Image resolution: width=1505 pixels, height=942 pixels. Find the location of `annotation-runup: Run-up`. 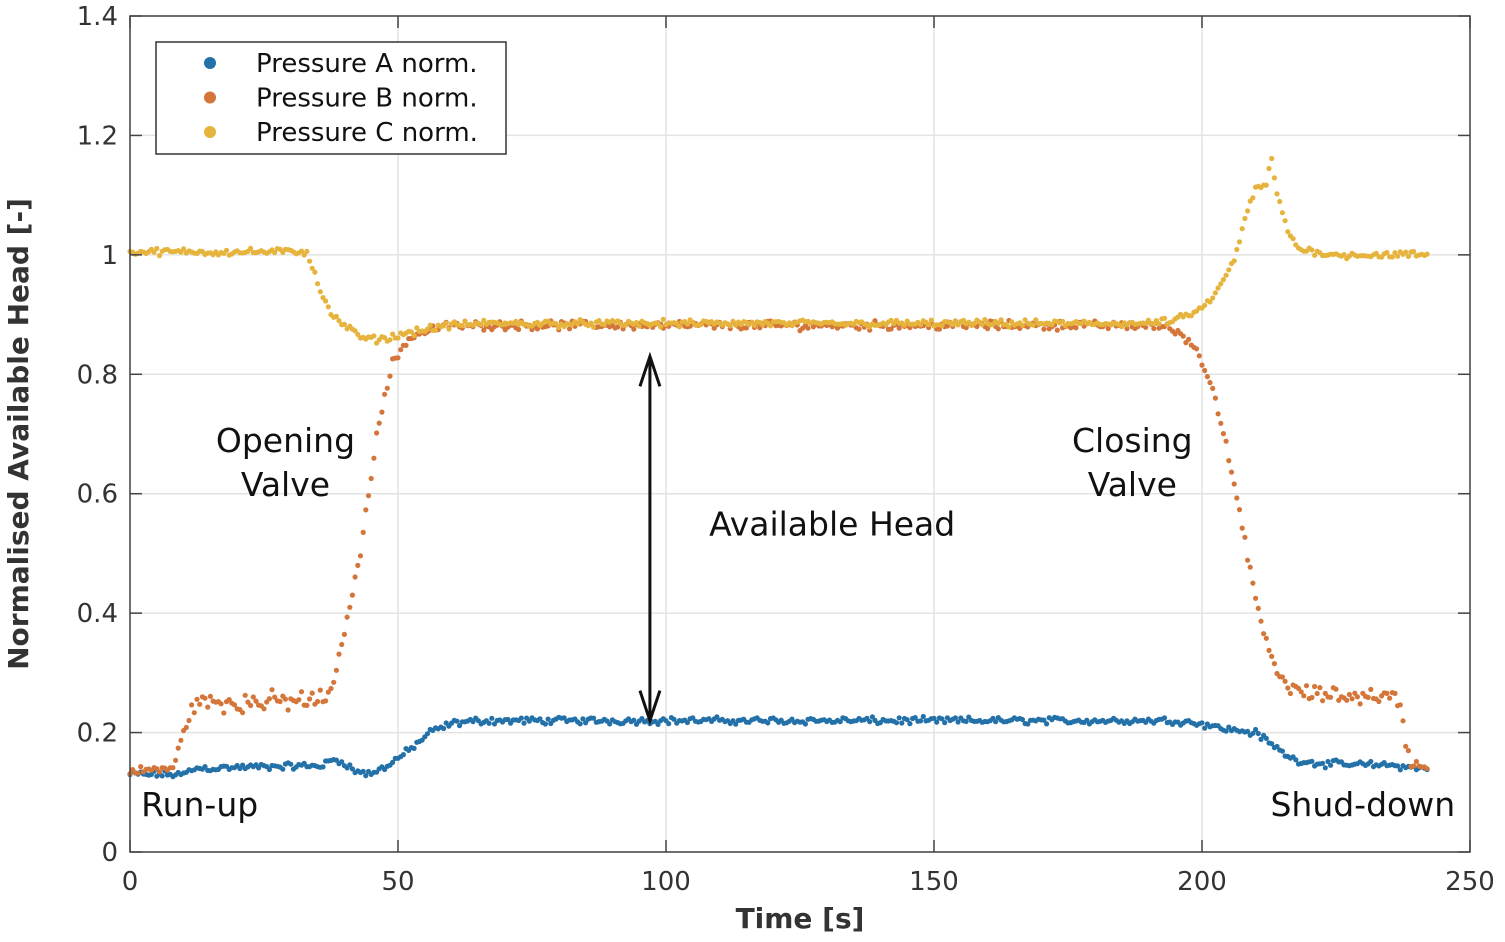

annotation-runup: Run-up is located at coordinates (199, 804).